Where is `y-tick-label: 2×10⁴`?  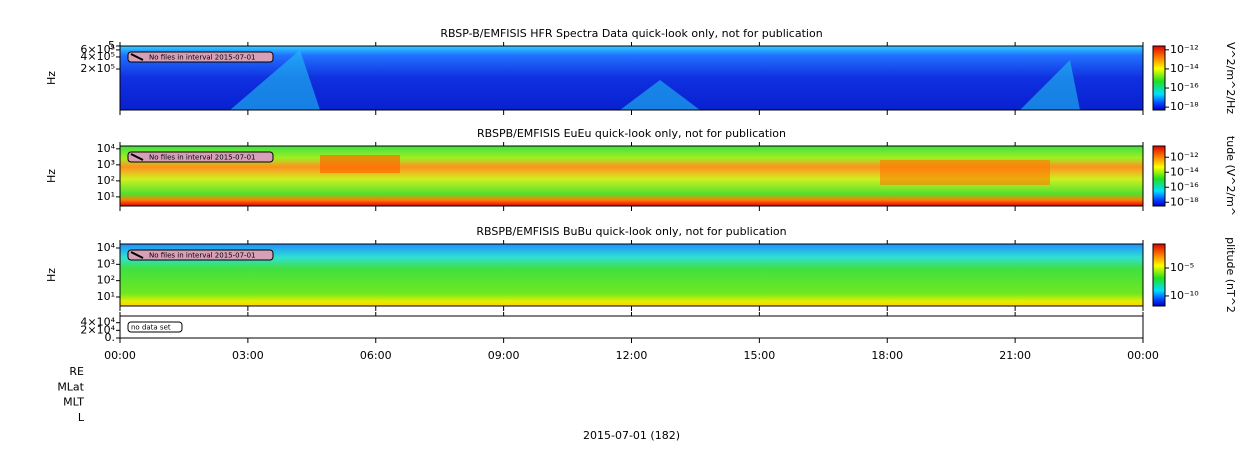
y-tick-label: 2×10⁴ is located at coordinates (97, 329).